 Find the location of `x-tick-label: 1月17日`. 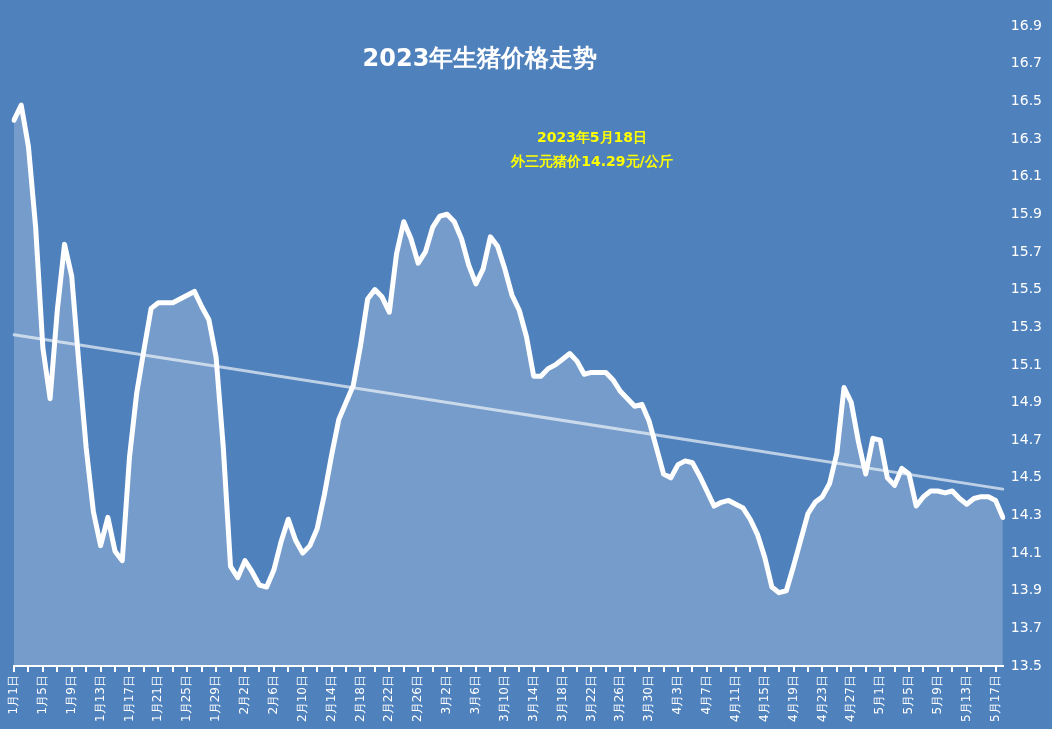

x-tick-label: 1月17日 is located at coordinates (128, 698).